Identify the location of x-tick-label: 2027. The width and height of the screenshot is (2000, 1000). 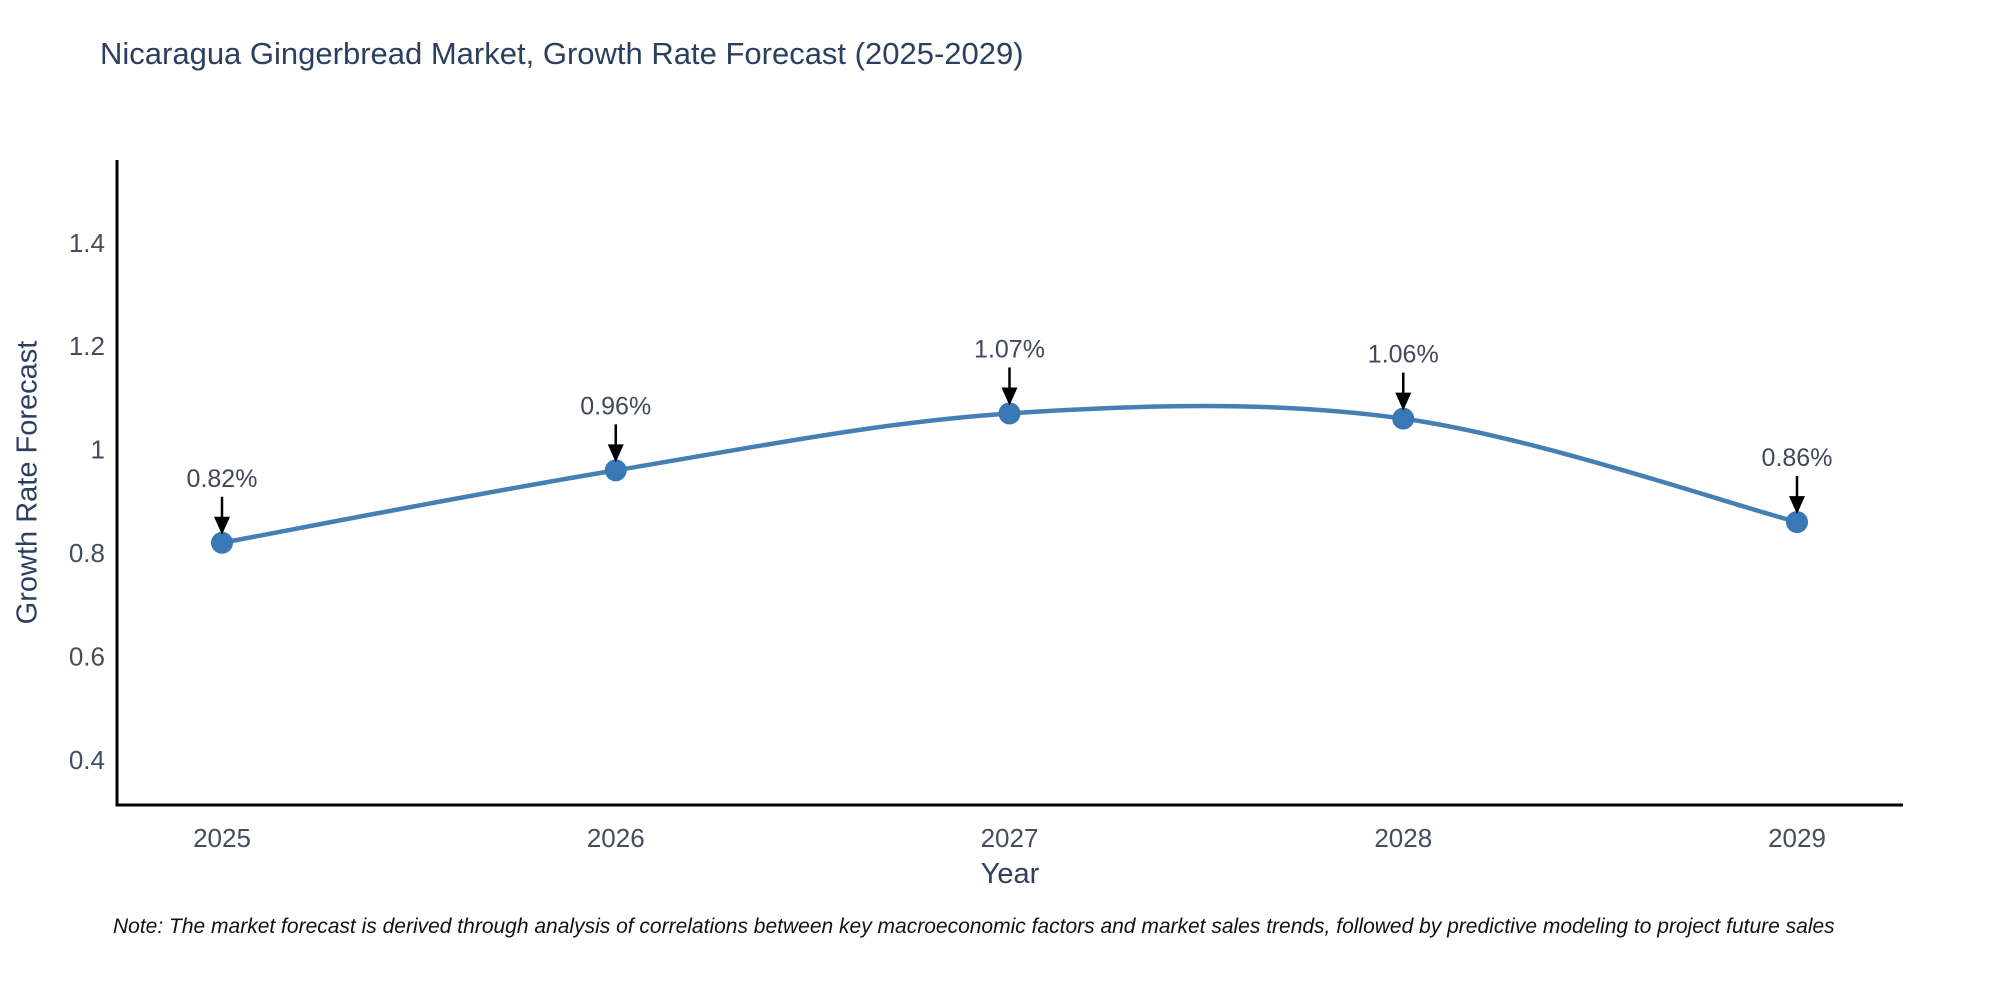
(1010, 838).